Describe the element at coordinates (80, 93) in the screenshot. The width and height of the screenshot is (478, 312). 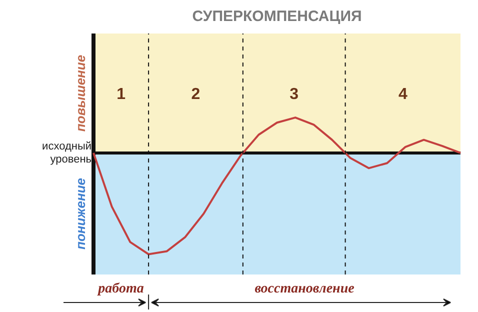
I see `band-label: повышение` at that location.